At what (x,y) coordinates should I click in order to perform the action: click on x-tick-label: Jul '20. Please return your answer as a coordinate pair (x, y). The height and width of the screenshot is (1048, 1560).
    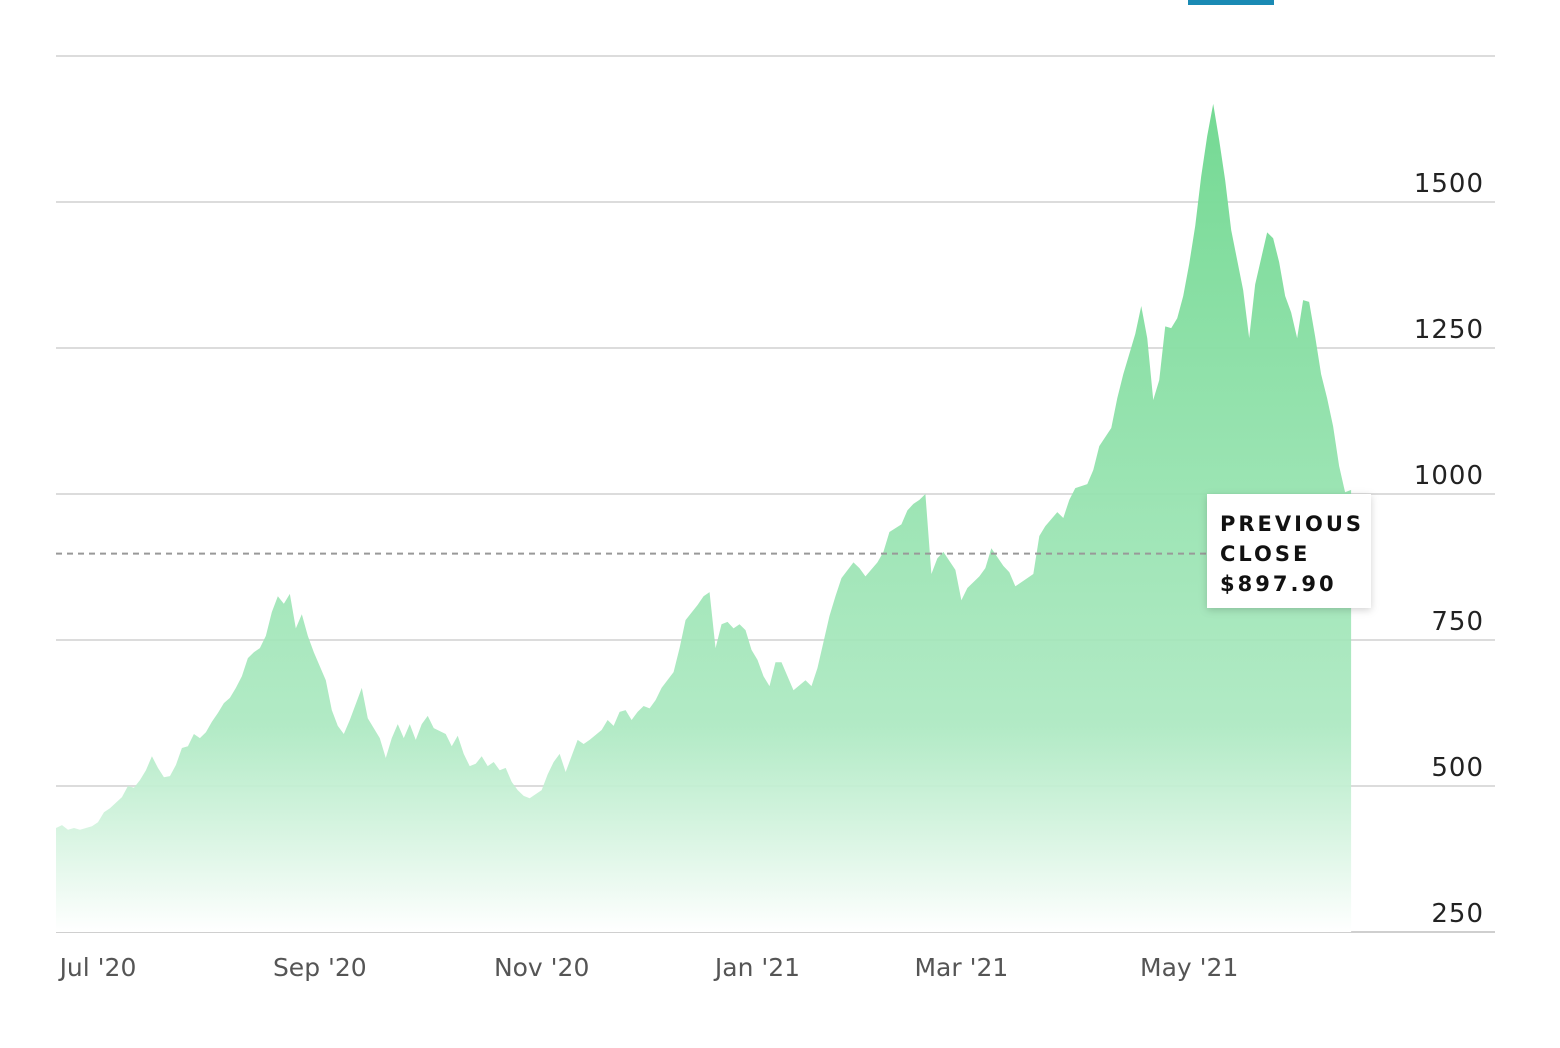
    Looking at the image, I should click on (97, 967).